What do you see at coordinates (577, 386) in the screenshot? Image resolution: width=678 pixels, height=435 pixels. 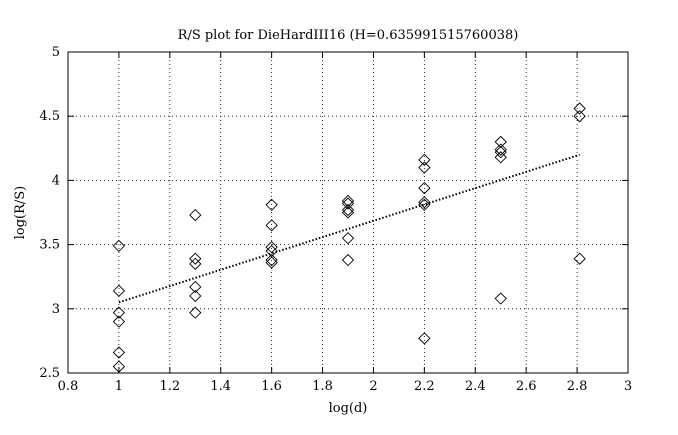 I see `x-tick-label: 2.8` at bounding box center [577, 386].